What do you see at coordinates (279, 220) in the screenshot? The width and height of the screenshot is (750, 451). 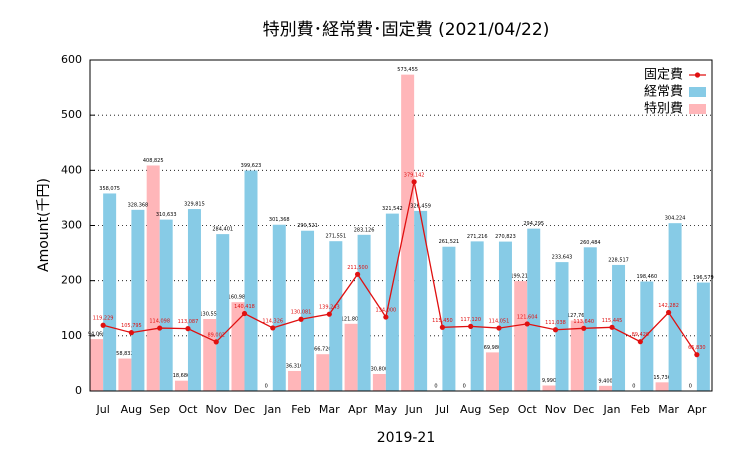 I see `bar-value-label: 301,368` at bounding box center [279, 220].